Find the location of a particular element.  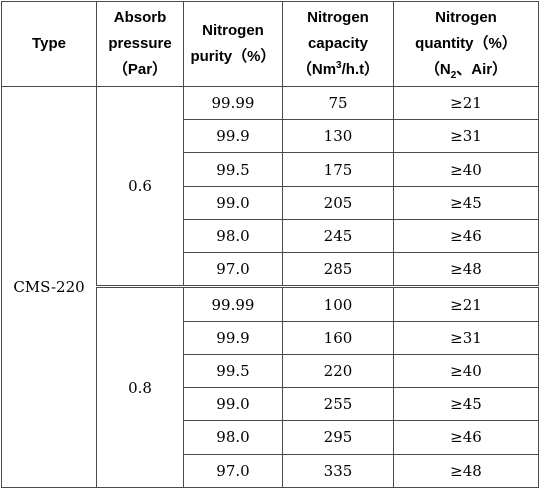

type-cell: CMS-220 is located at coordinates (49, 287).